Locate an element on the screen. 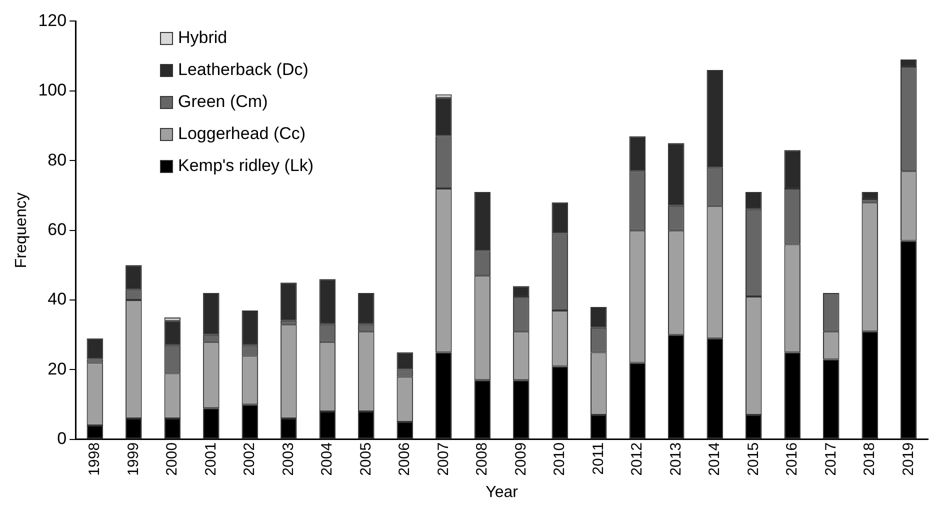 This screenshot has width=946, height=515. y-tick-label: 120 is located at coordinates (52, 20).